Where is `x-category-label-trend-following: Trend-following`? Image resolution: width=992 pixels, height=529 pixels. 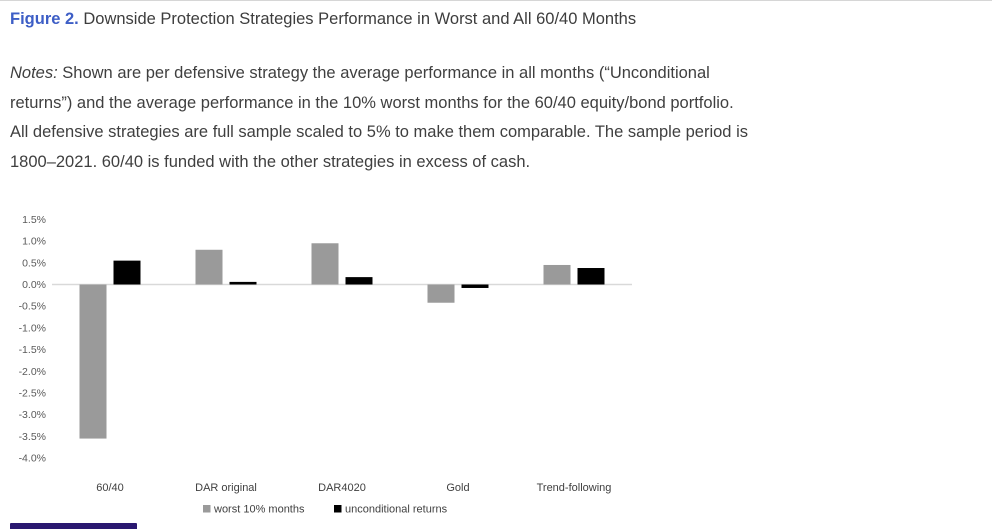 x-category-label-trend-following: Trend-following is located at coordinates (574, 488).